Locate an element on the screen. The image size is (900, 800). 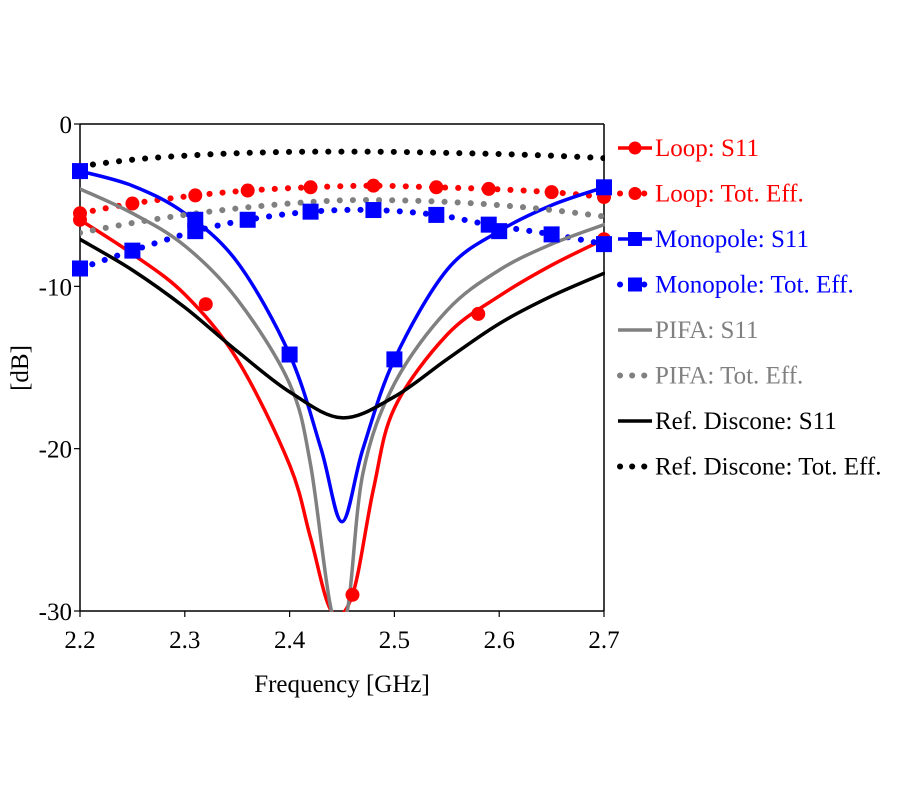
legend-item-monopole-s11: Monopole: S11 is located at coordinates (713, 239).